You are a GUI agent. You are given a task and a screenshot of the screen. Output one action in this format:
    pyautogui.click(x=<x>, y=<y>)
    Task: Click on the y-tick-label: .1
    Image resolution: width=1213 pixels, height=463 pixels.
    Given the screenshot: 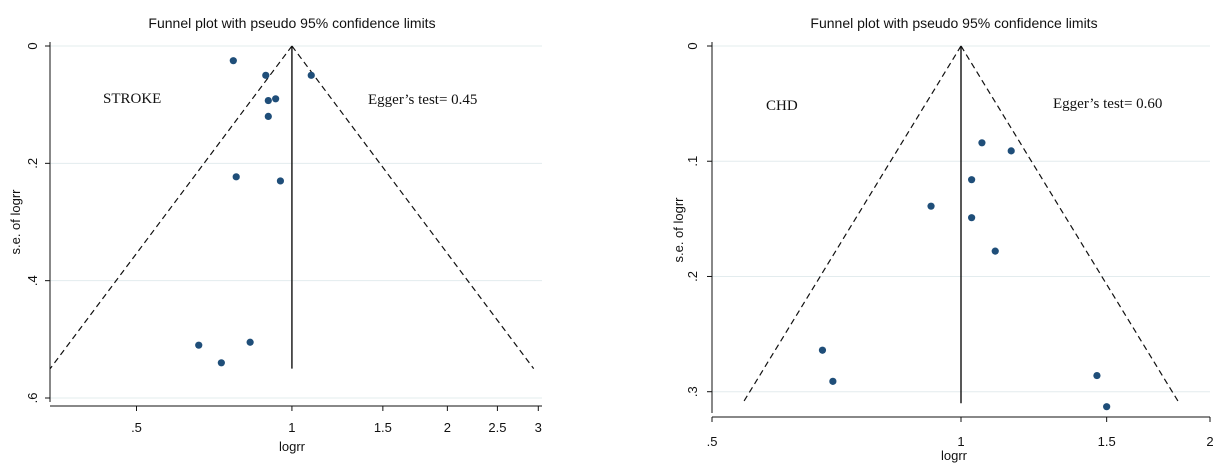 What is the action you would take?
    pyautogui.click(x=692, y=161)
    